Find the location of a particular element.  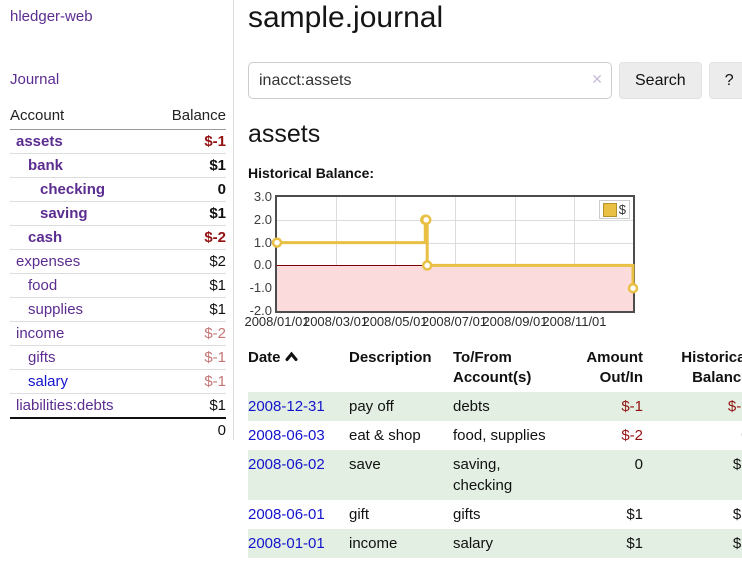

search-form: ✕ Search ? is located at coordinates (495, 80).